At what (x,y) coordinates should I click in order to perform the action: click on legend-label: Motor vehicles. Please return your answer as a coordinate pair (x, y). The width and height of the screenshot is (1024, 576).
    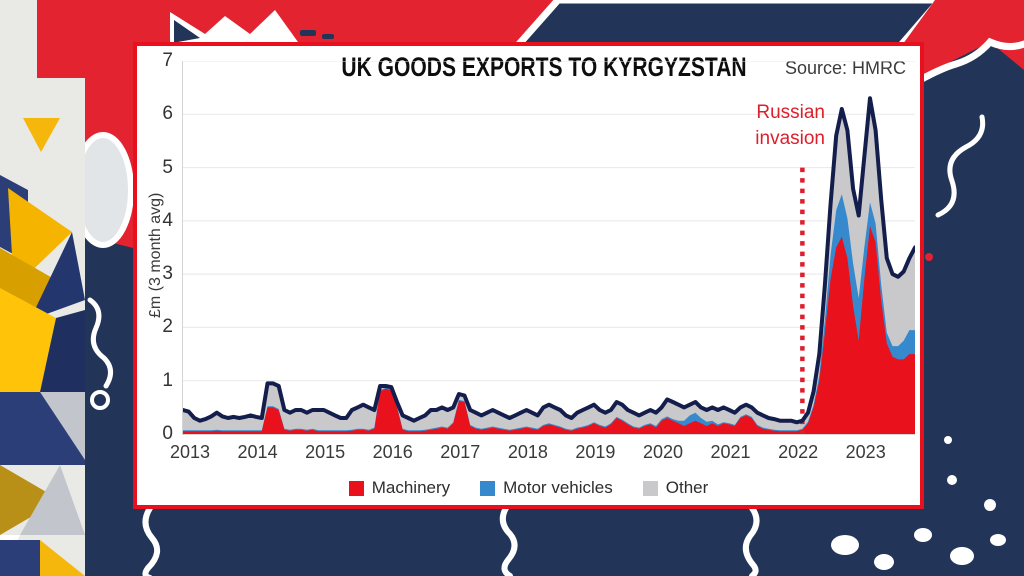
    Looking at the image, I should click on (558, 487).